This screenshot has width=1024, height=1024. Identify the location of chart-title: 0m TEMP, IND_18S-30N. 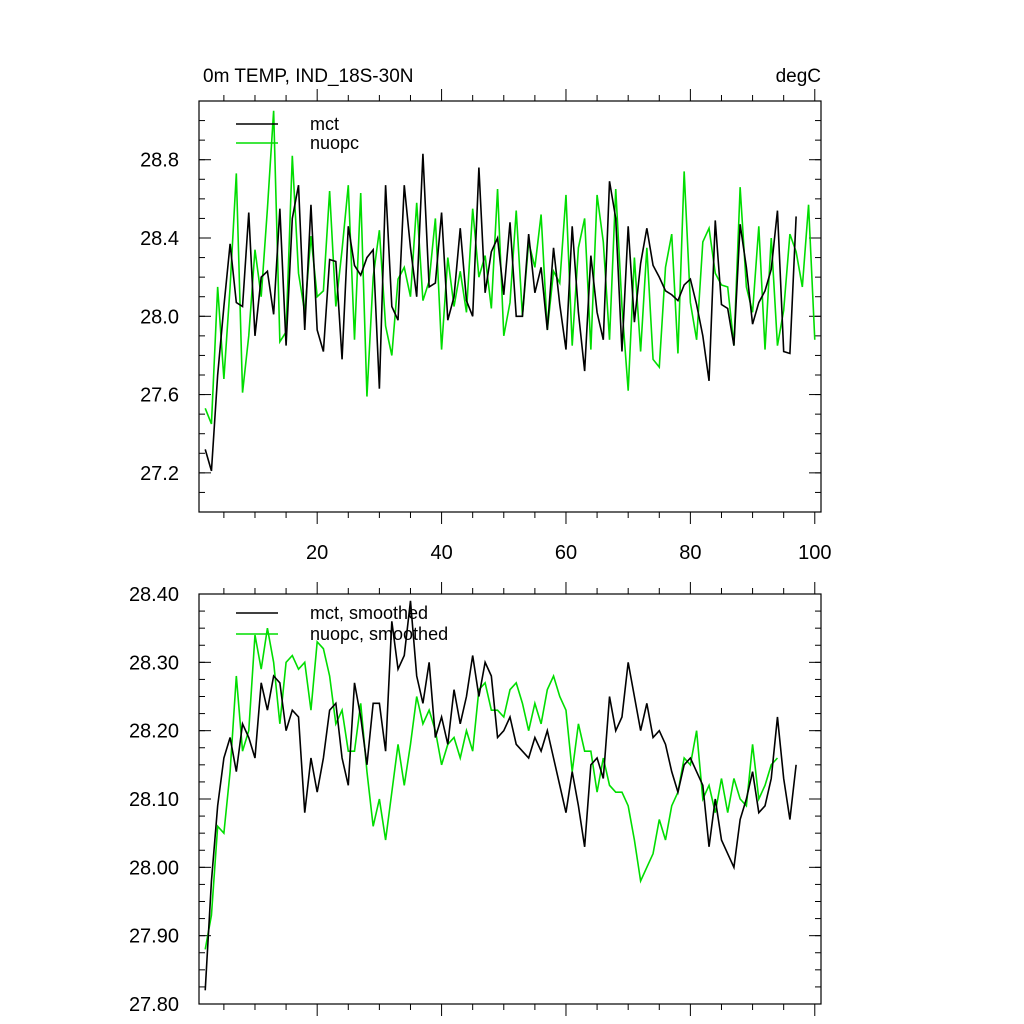
(308, 76).